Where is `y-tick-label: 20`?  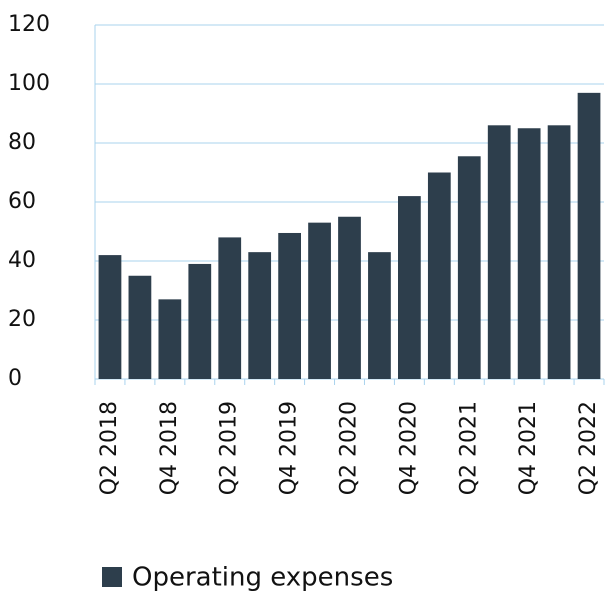
y-tick-label: 20 is located at coordinates (22, 319).